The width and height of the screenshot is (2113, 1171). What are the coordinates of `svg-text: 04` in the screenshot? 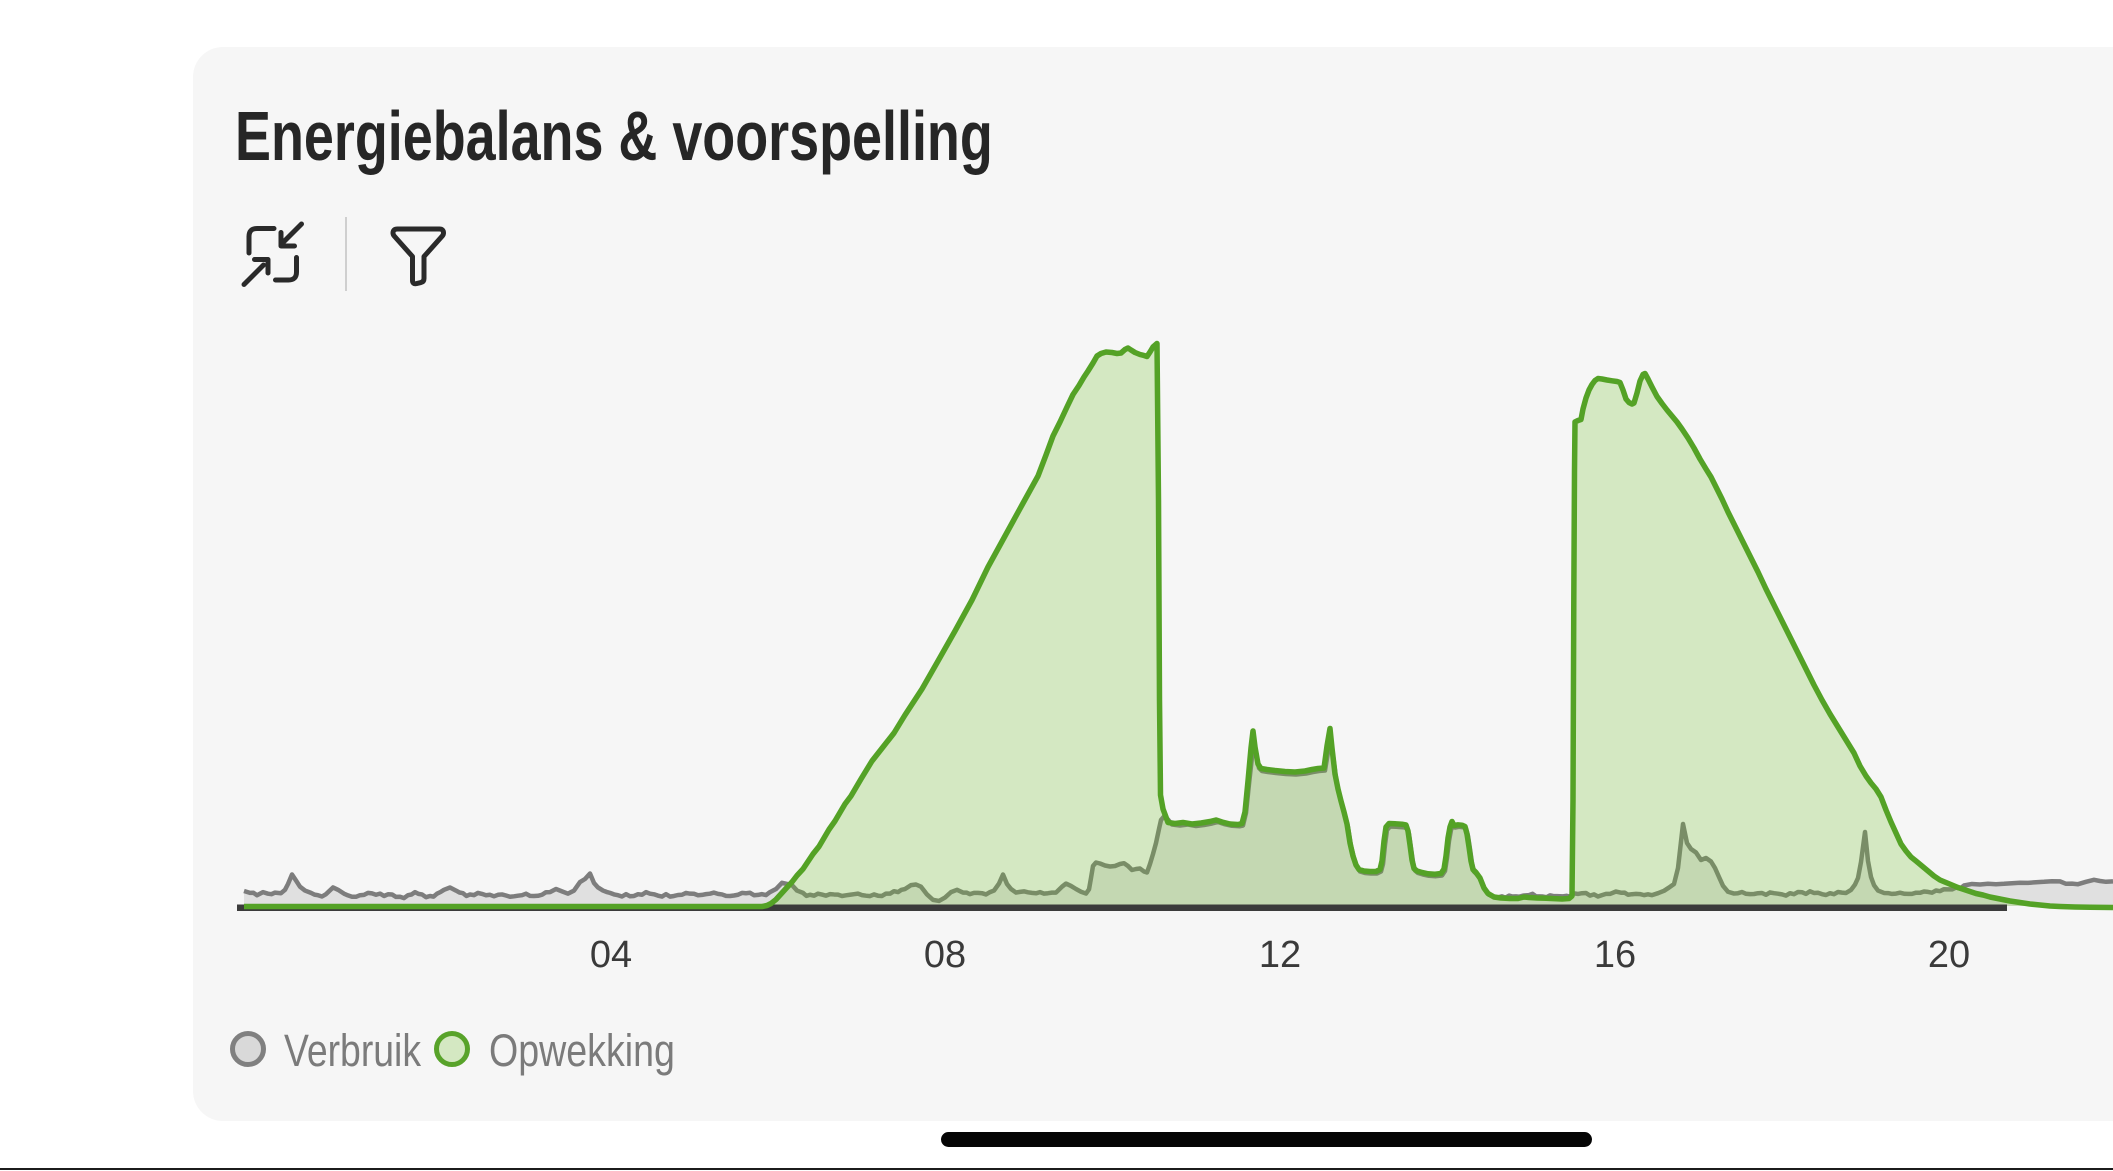 It's located at (611, 955).